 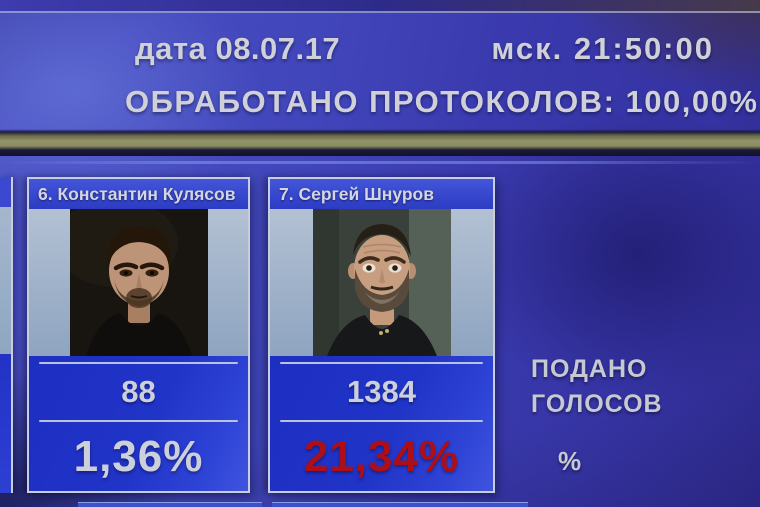 What do you see at coordinates (6, 335) in the screenshot?
I see `adjacent-card-cutoff` at bounding box center [6, 335].